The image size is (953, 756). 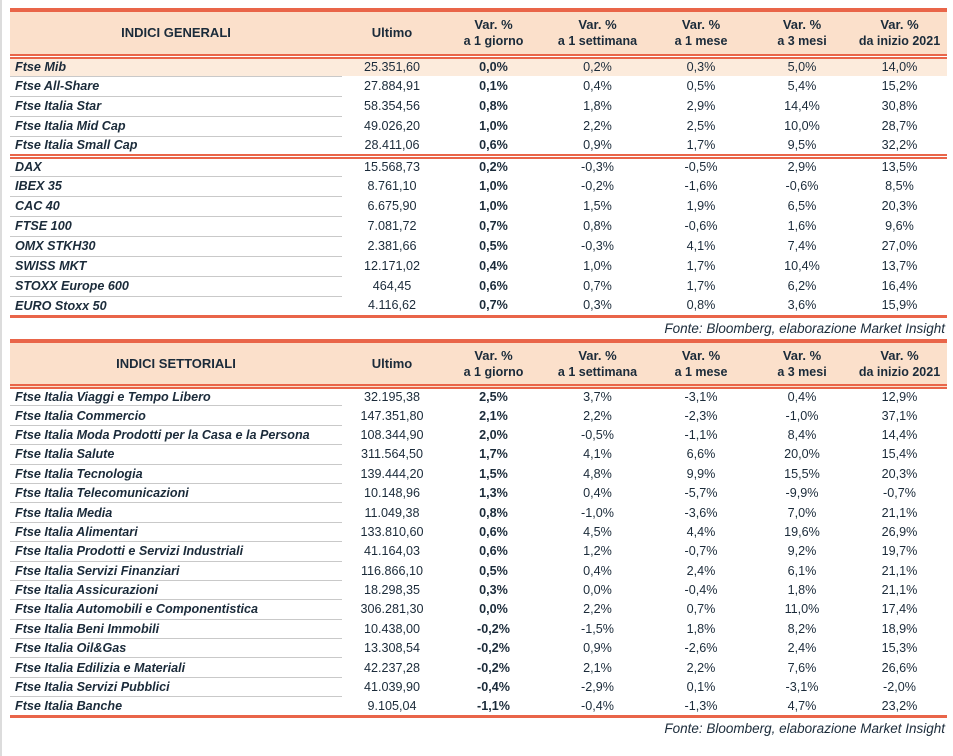 What do you see at coordinates (802, 246) in the screenshot?
I see `var-pct-cell: 7,4%` at bounding box center [802, 246].